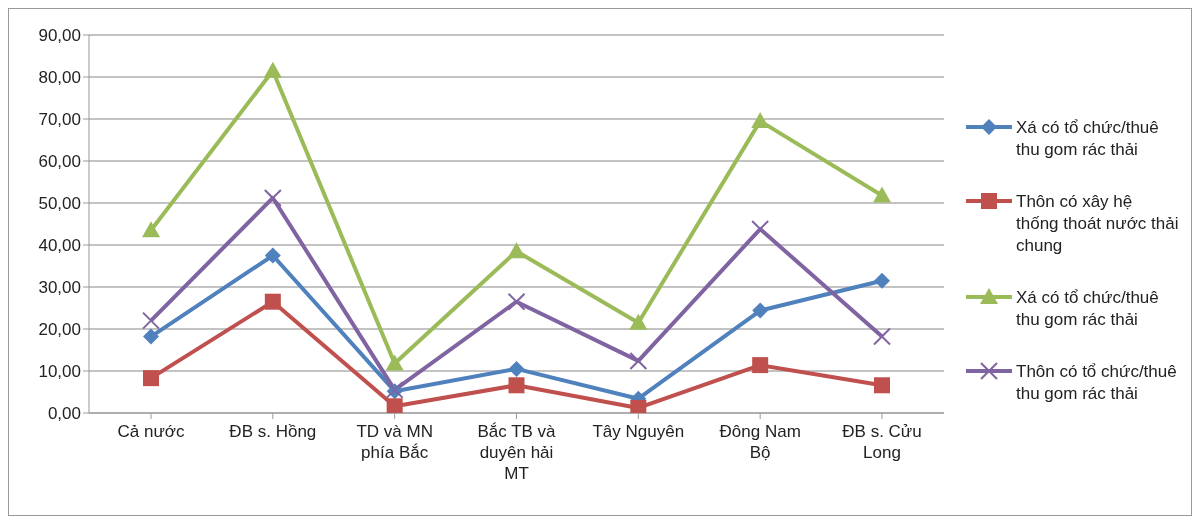  Describe the element at coordinates (517, 452) in the screenshot. I see `x-tick-label: Bắc TB và duyên hải MT` at that location.